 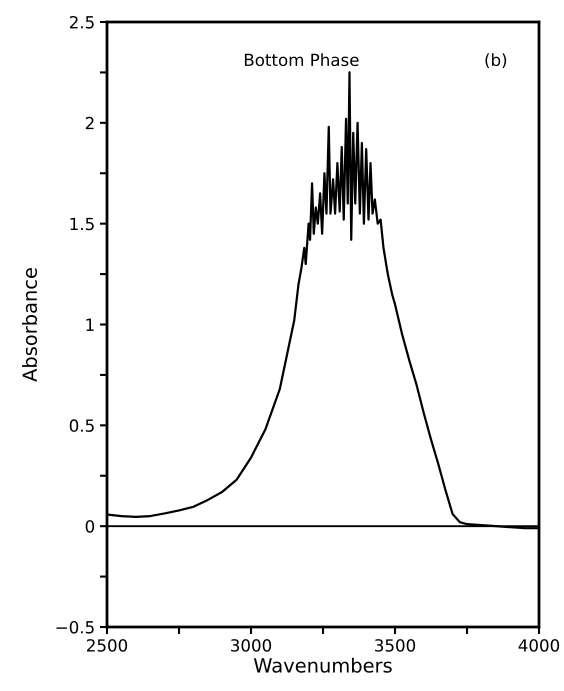 I want to click on x-tick-label: 3500, so click(x=395, y=645).